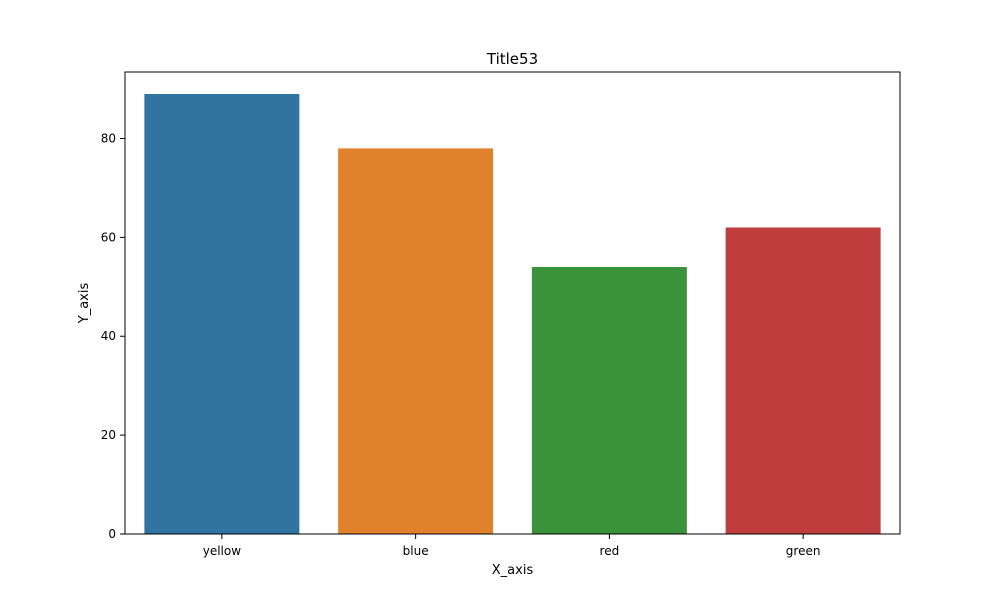 The height and width of the screenshot is (605, 1000). Describe the element at coordinates (108, 435) in the screenshot. I see `y-tick-label: 20` at that location.